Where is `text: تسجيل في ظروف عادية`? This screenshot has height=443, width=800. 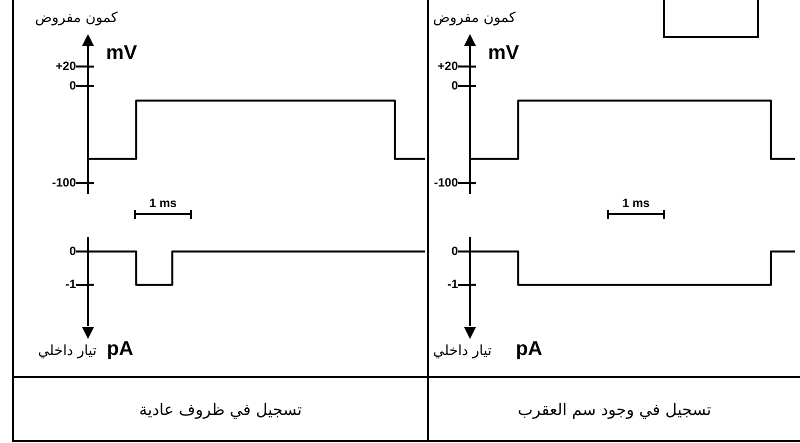 text: تسجيل في ظروف عادية is located at coordinates (220, 409).